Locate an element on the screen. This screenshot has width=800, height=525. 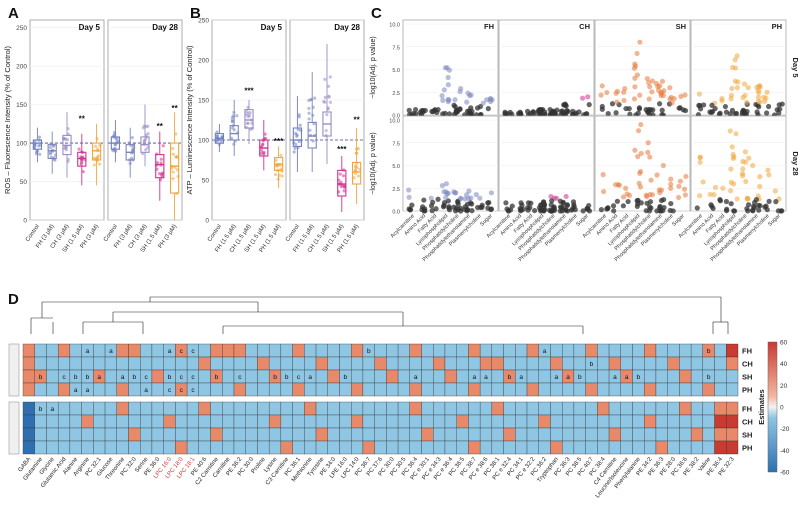
dendrogram is located at coordinates (379, 315).